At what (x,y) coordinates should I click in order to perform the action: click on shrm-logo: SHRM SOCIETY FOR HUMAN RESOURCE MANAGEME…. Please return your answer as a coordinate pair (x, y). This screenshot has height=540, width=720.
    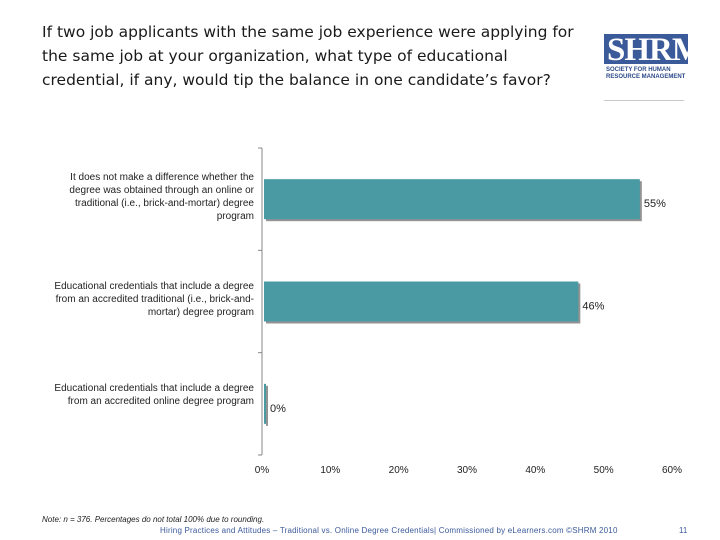
    Looking at the image, I should click on (653, 60).